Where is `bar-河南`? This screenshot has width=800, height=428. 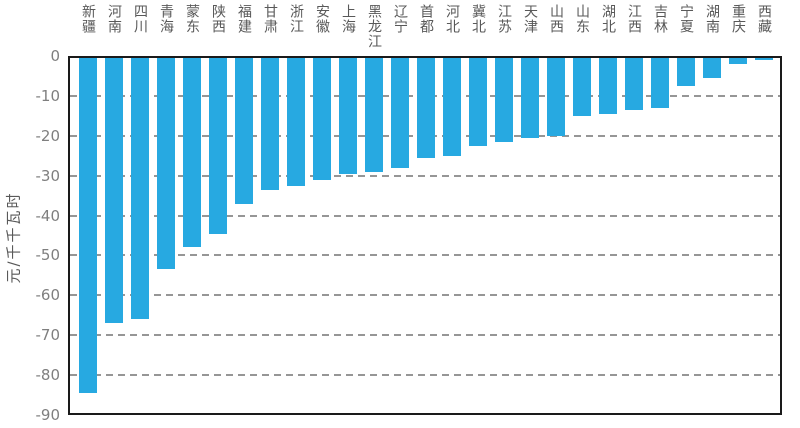
bar-河南 is located at coordinates (114, 190).